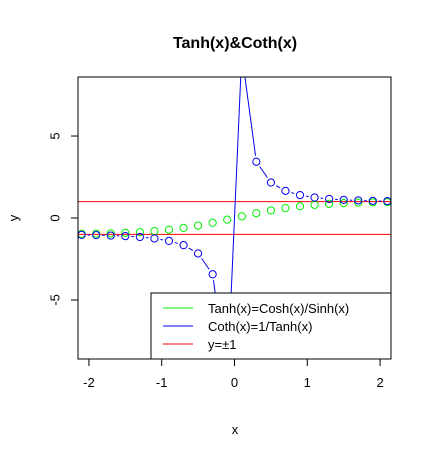 The image size is (431, 458). Describe the element at coordinates (379, 382) in the screenshot. I see `x-tick-label: 2` at that location.